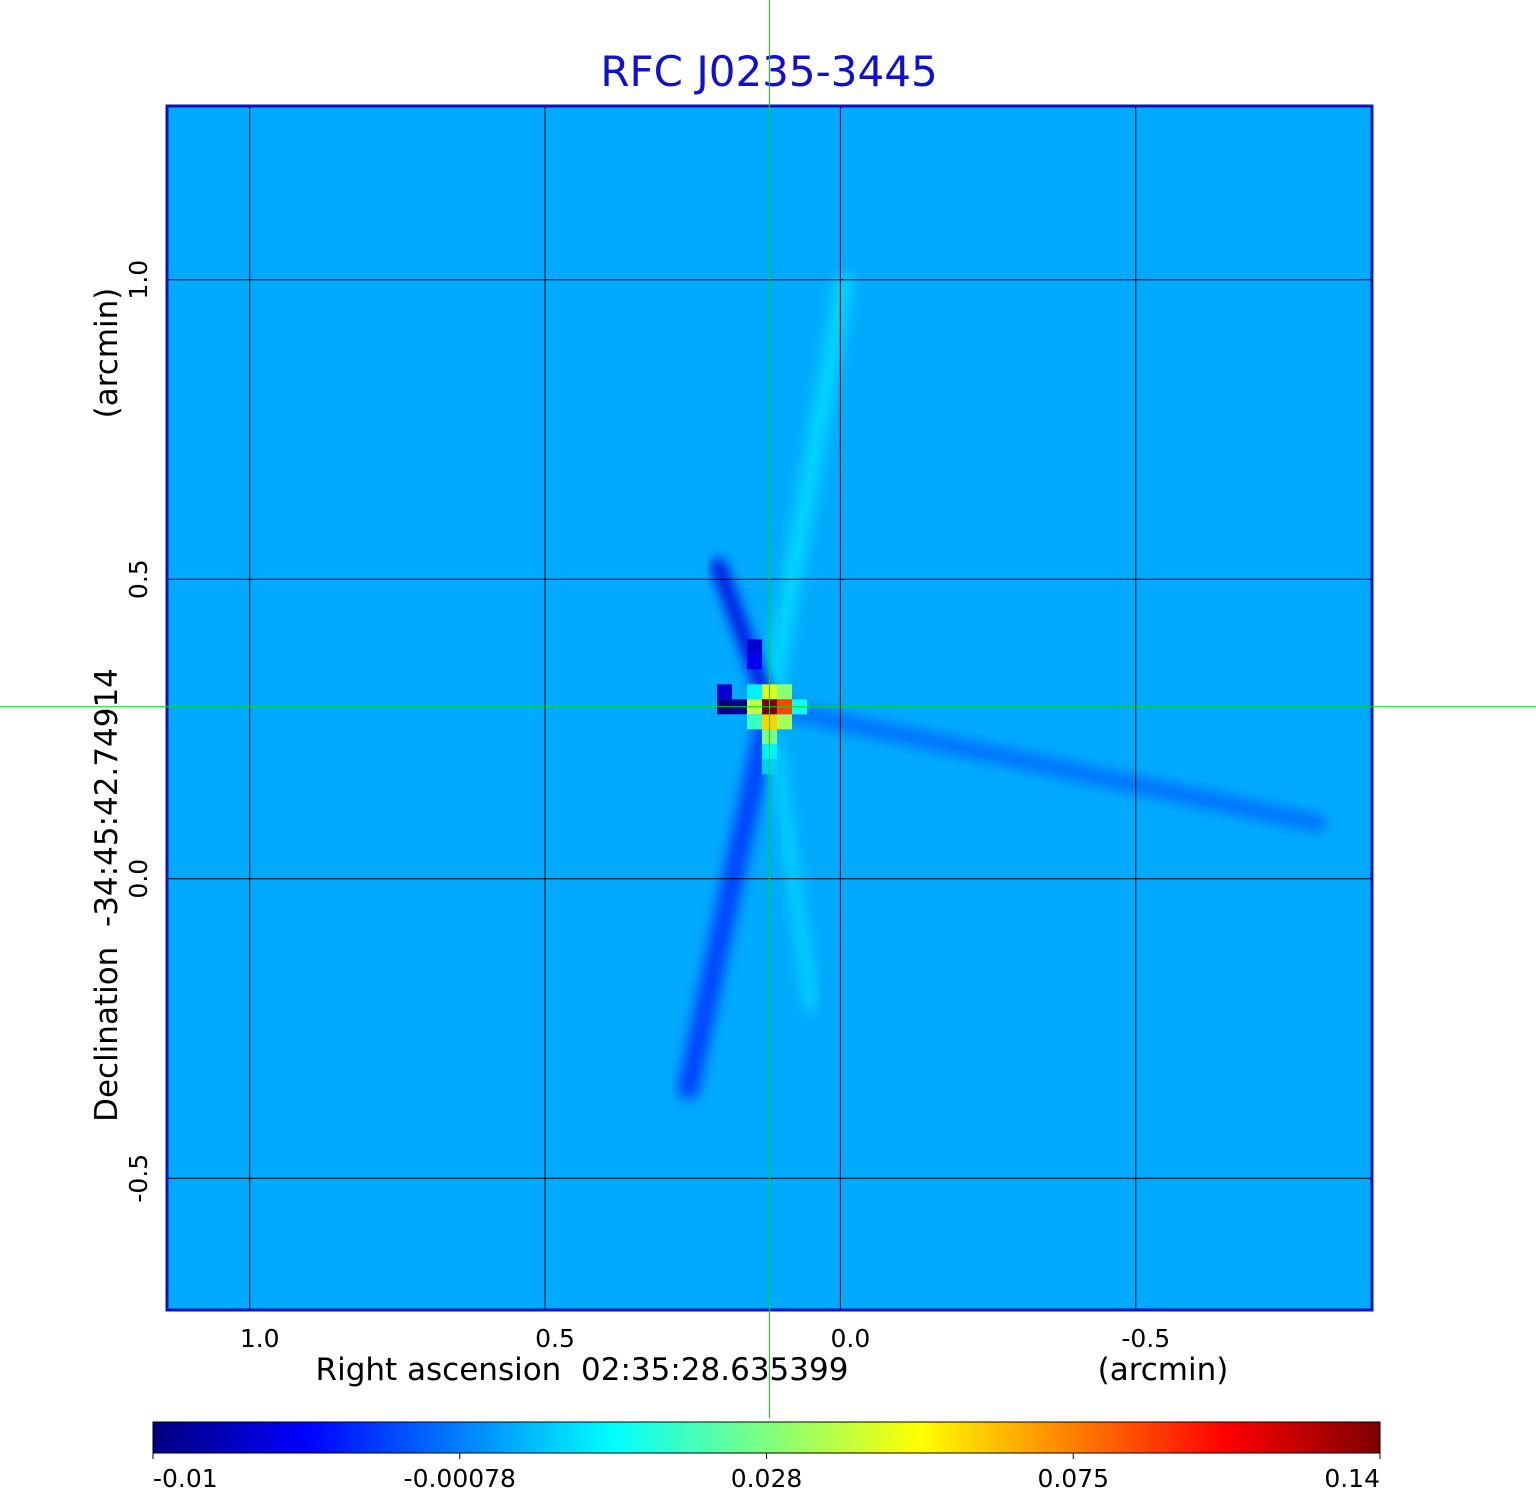 The height and width of the screenshot is (1511, 1536). What do you see at coordinates (850, 1338) in the screenshot?
I see `x-tick-label: 0.0` at bounding box center [850, 1338].